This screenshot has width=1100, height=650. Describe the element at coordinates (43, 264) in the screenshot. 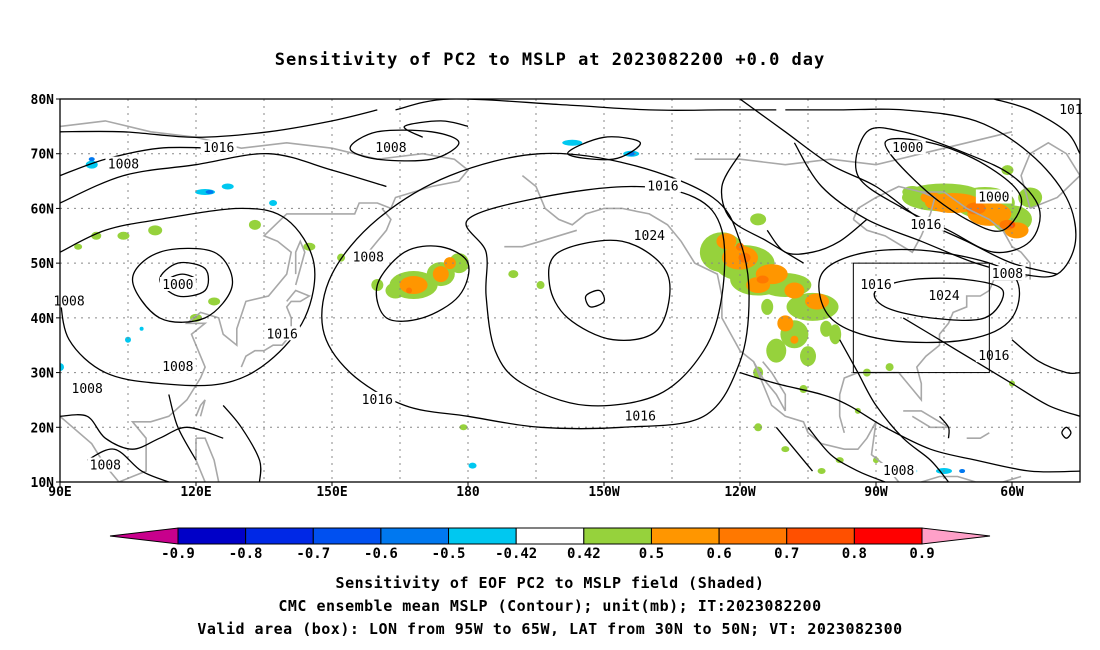

I see `lat-tick-label: 50N` at that location.